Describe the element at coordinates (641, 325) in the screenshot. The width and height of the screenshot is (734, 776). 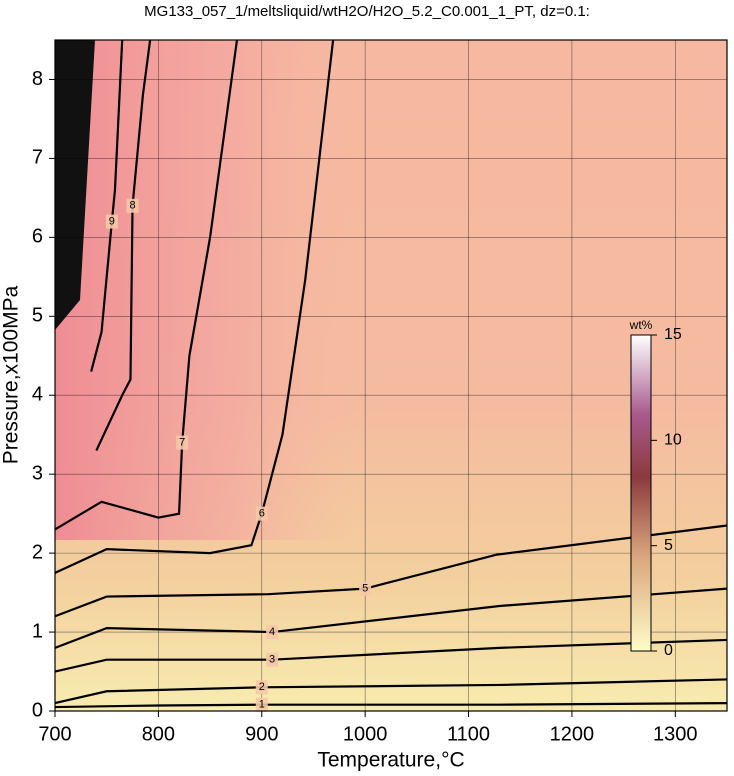
I see `colorbar-label: wt%` at that location.